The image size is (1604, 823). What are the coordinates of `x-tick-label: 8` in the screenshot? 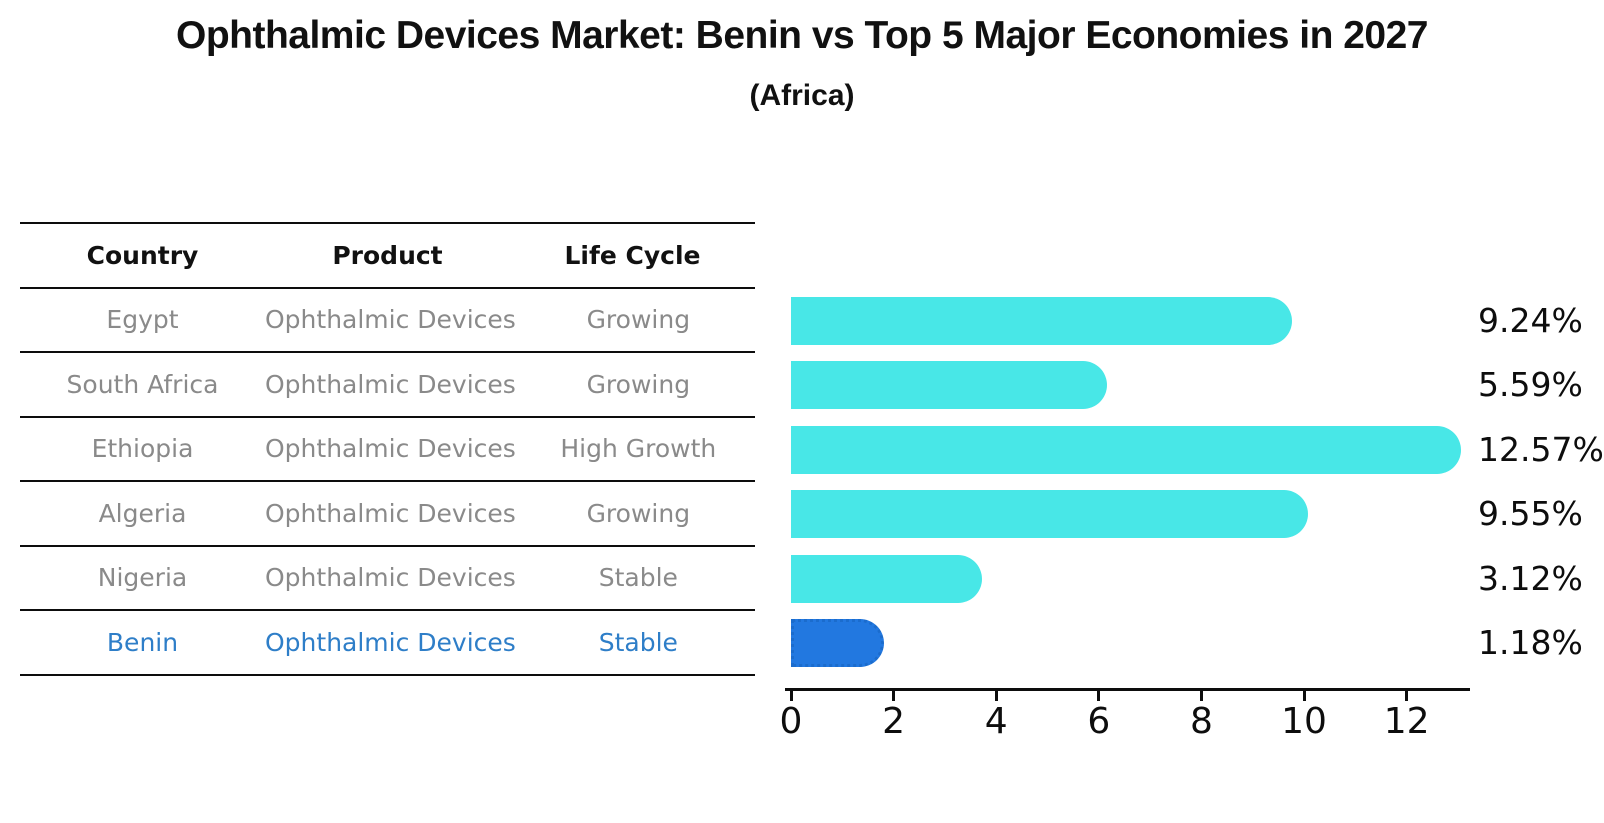 It's located at (1201, 721).